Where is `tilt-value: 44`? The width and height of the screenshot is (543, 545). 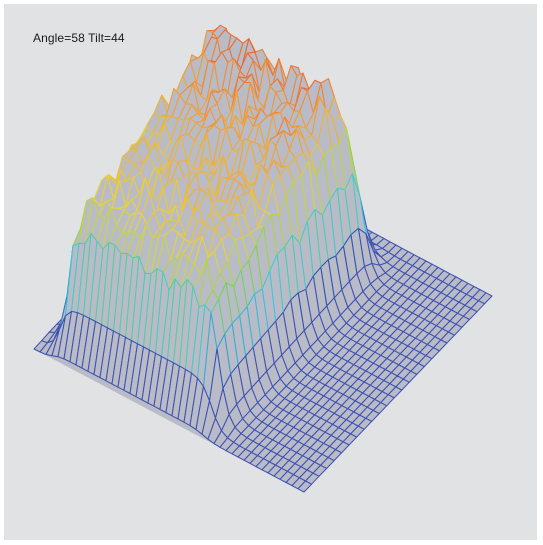 tilt-value: 44 is located at coordinates (118, 38).